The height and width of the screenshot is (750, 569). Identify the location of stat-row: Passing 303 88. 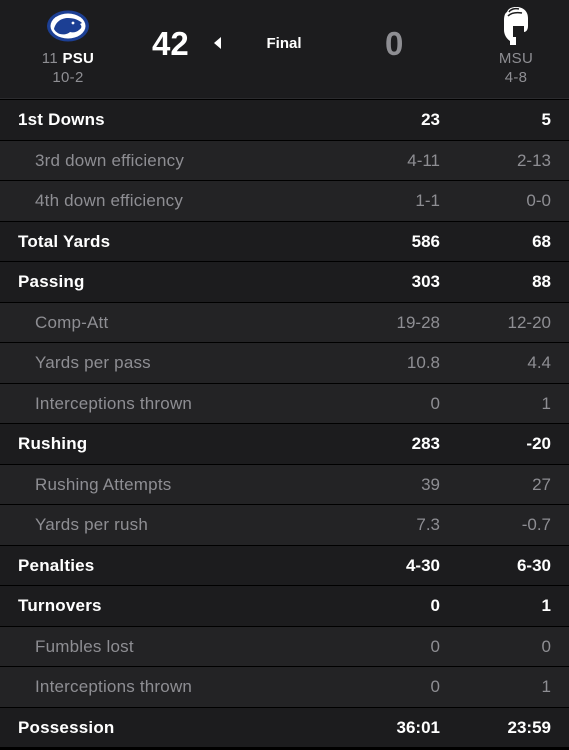
(284, 282).